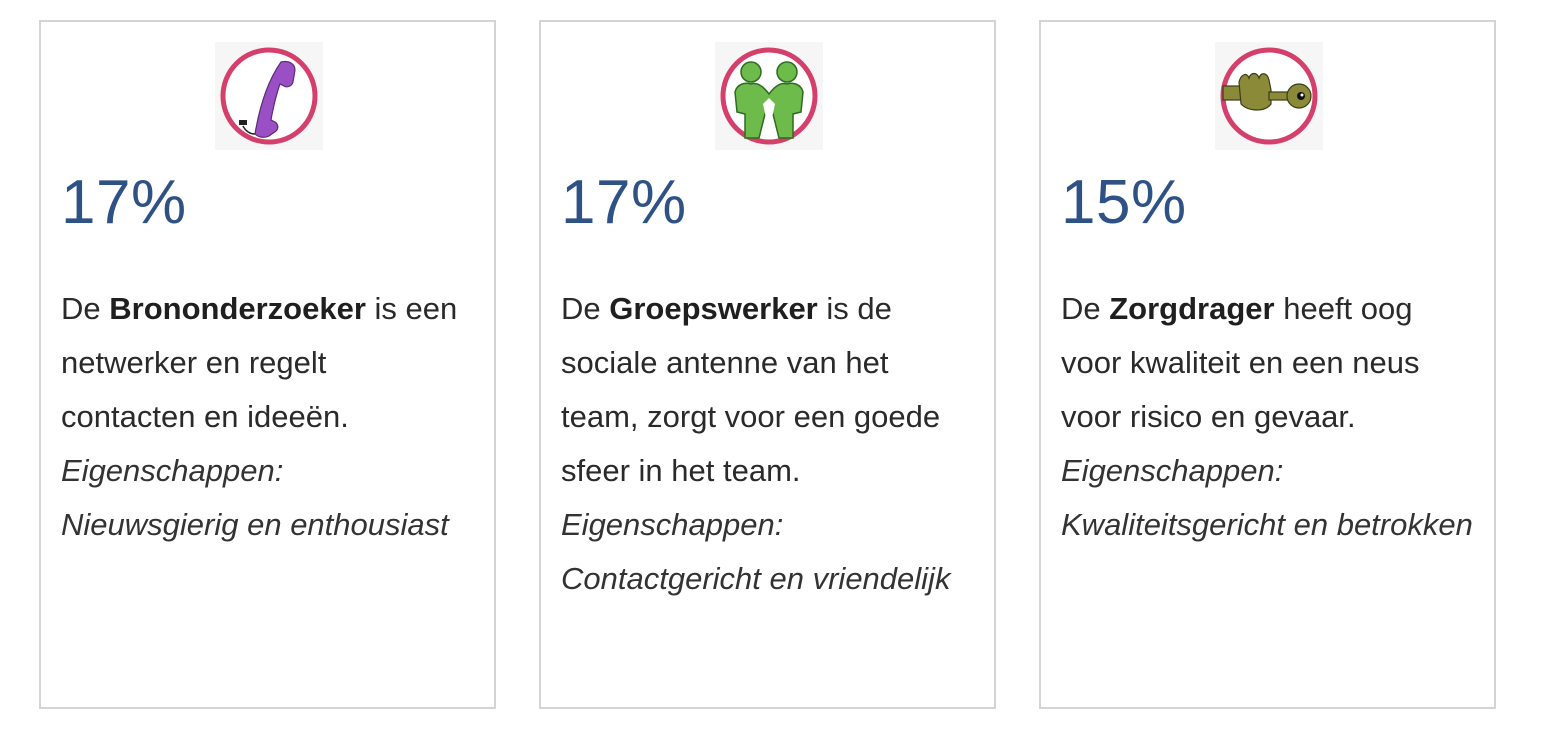 The width and height of the screenshot is (1559, 741). What do you see at coordinates (713, 308) in the screenshot?
I see `role-name: Groepswerker` at bounding box center [713, 308].